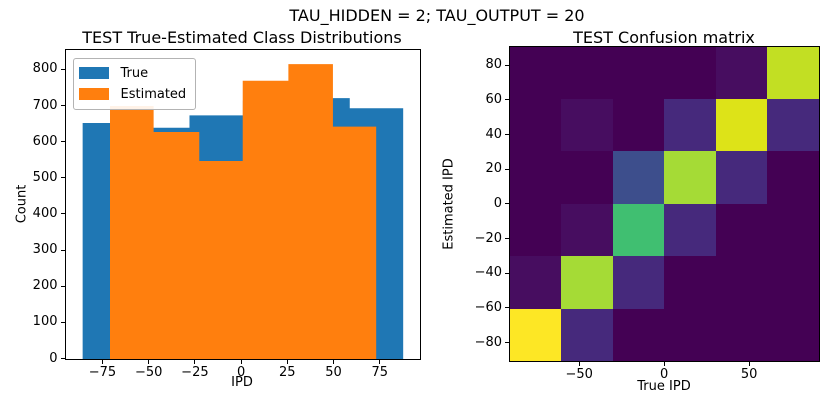 The height and width of the screenshot is (411, 828). Describe the element at coordinates (333, 372) in the screenshot. I see `x-tick-label: 50` at that location.